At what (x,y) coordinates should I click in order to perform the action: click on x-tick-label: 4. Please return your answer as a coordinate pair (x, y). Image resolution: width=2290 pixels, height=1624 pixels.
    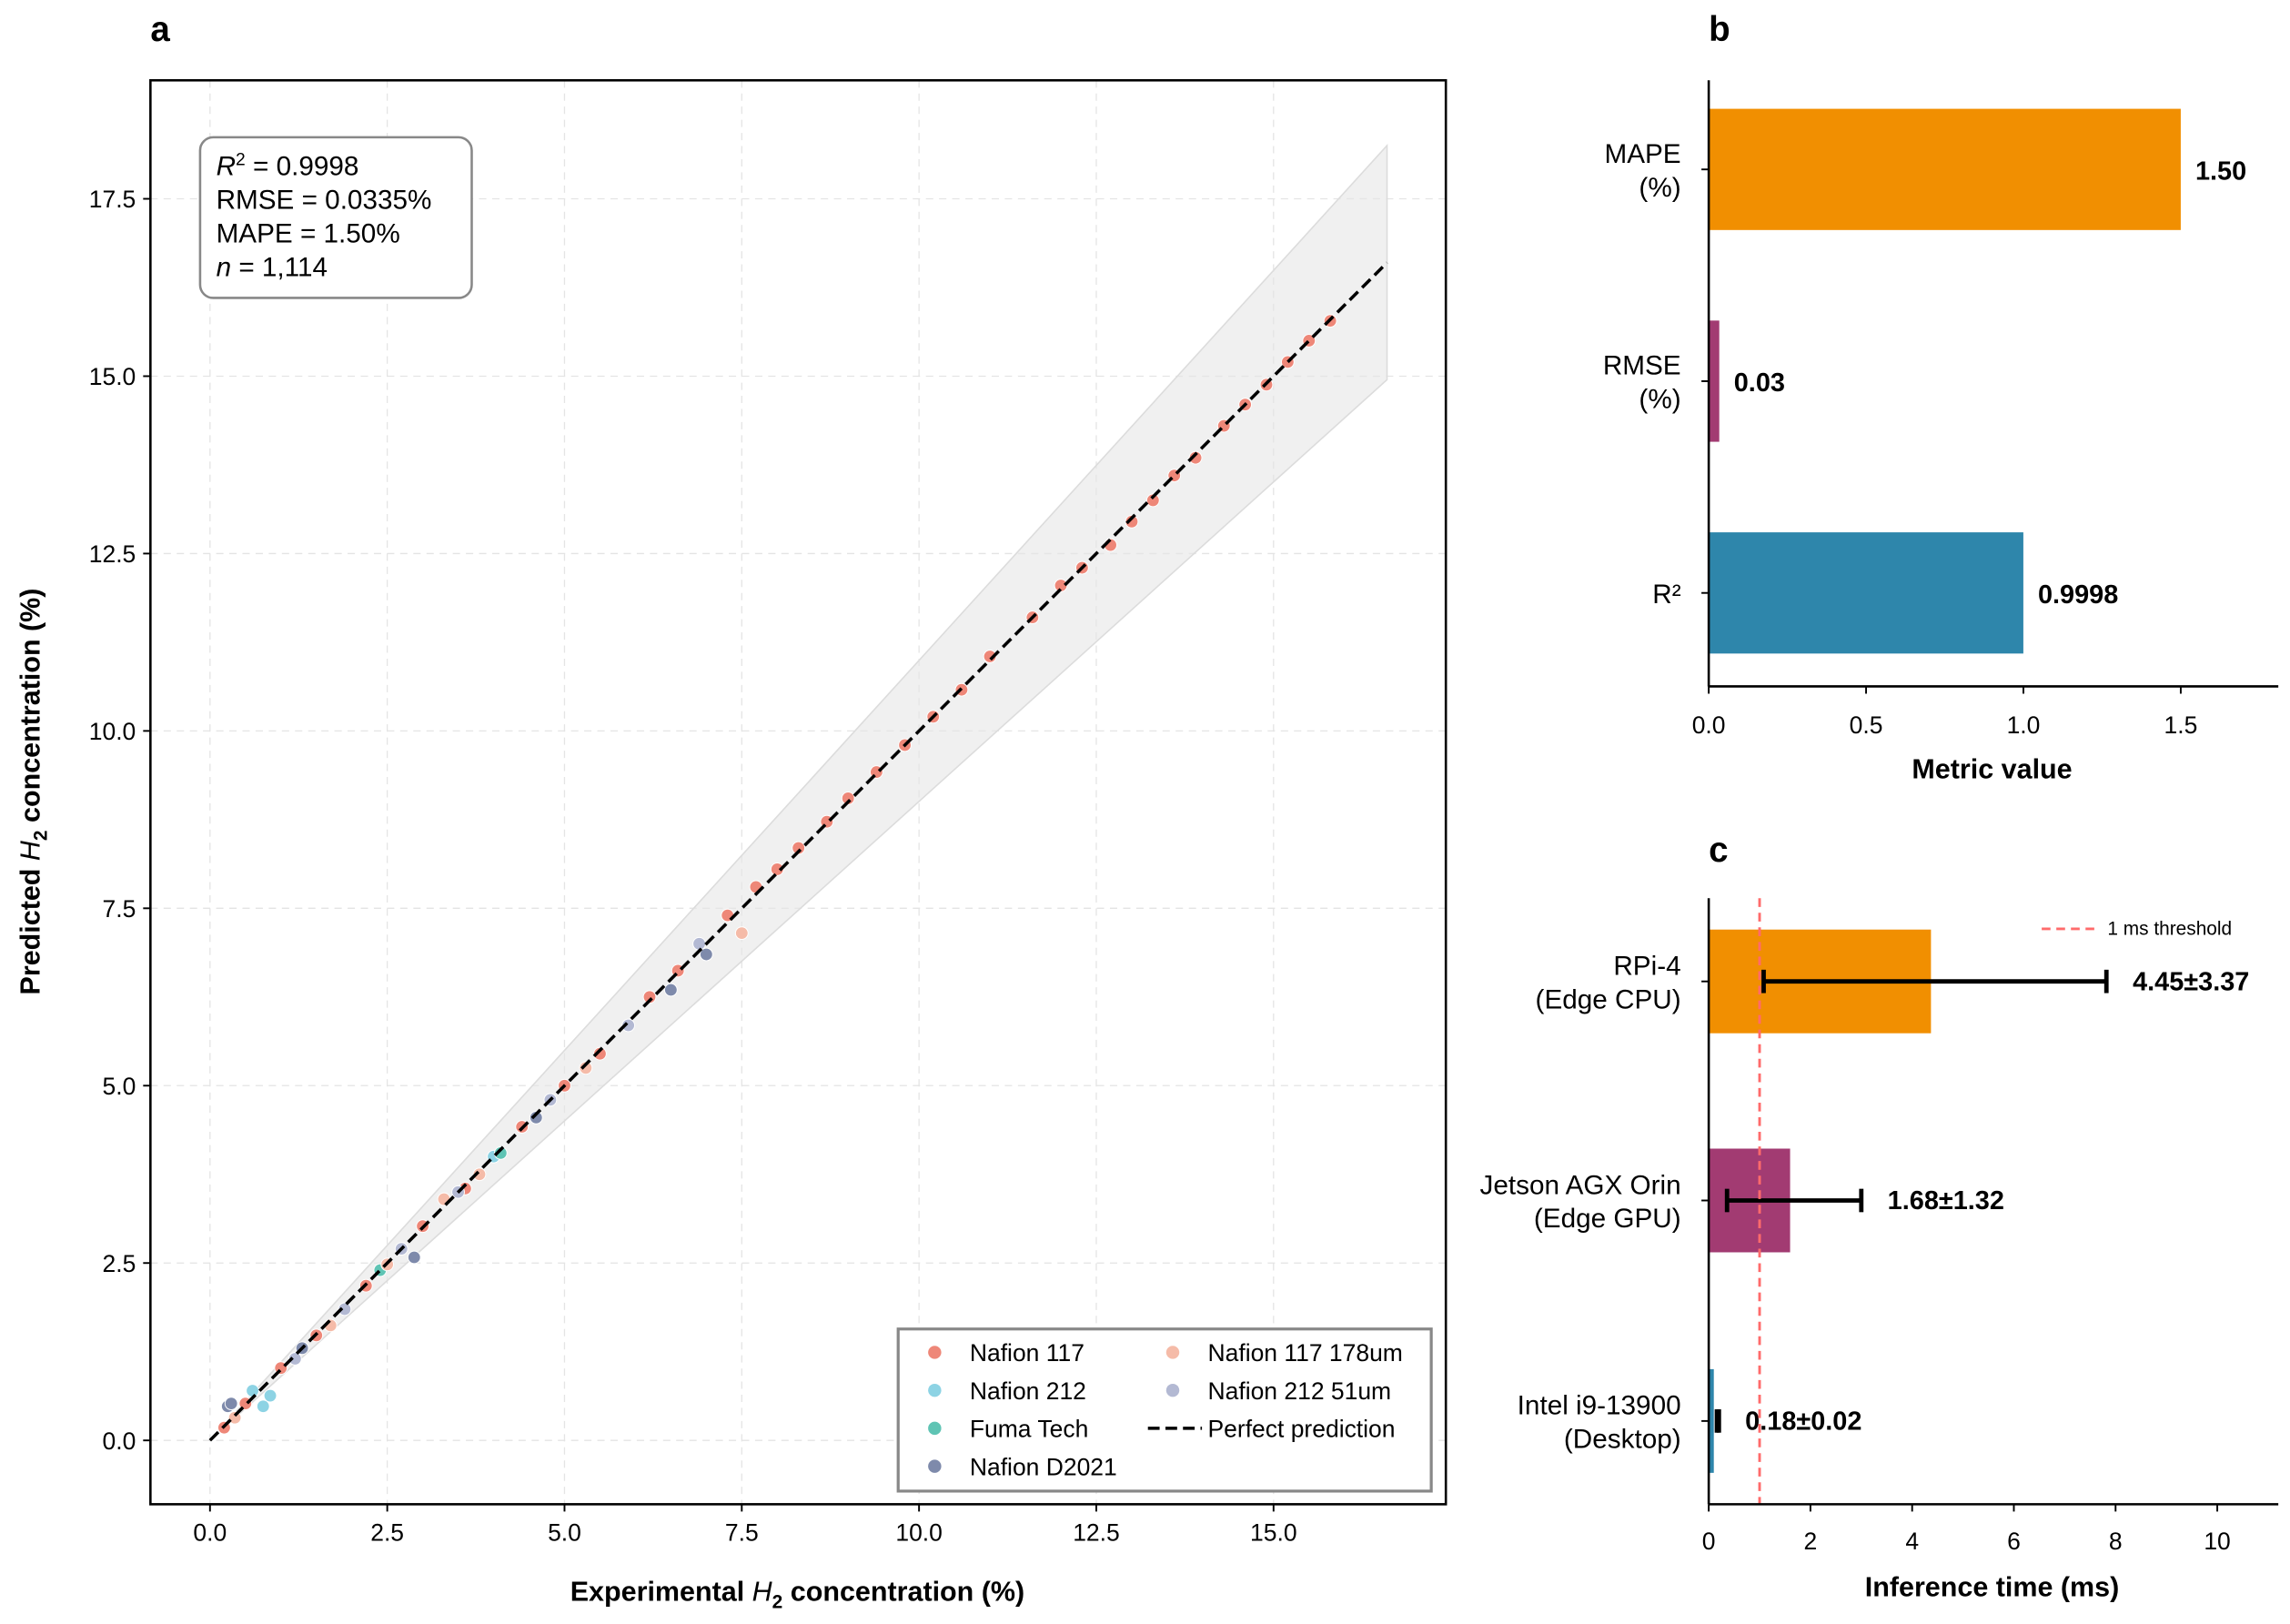
    Looking at the image, I should click on (1912, 1541).